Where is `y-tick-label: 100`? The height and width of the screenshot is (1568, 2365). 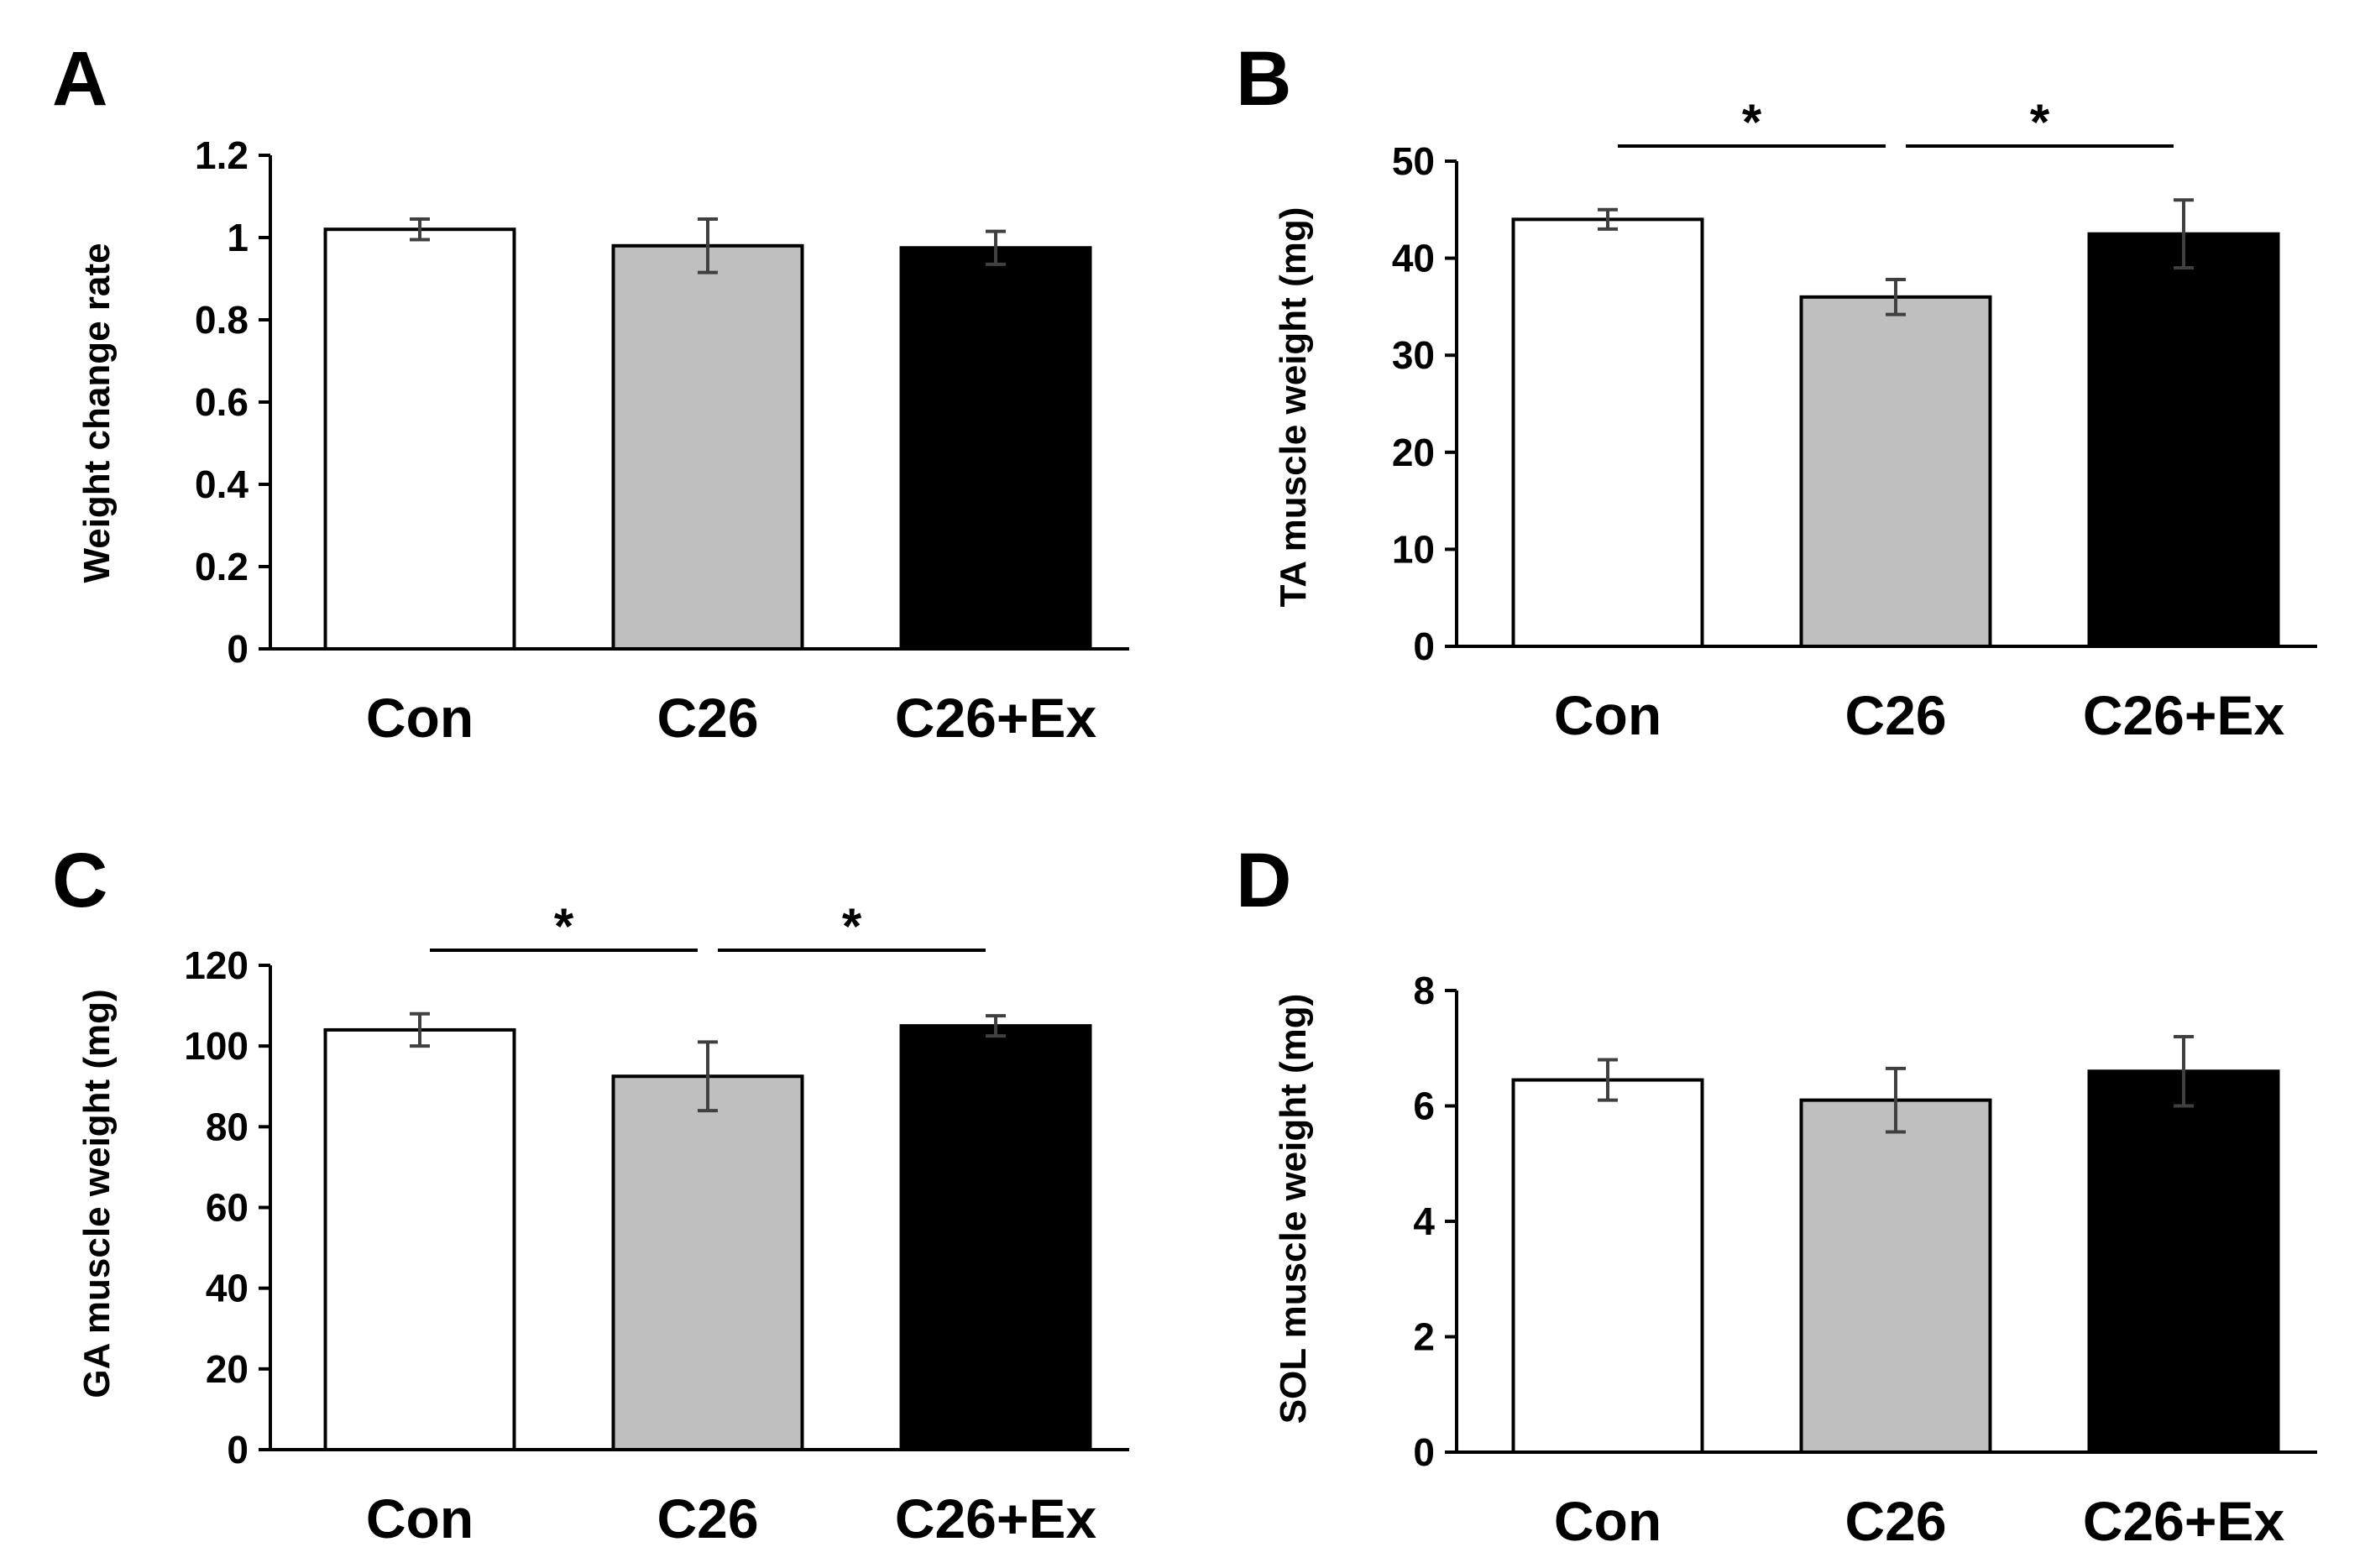
y-tick-label: 100 is located at coordinates (216, 1046).